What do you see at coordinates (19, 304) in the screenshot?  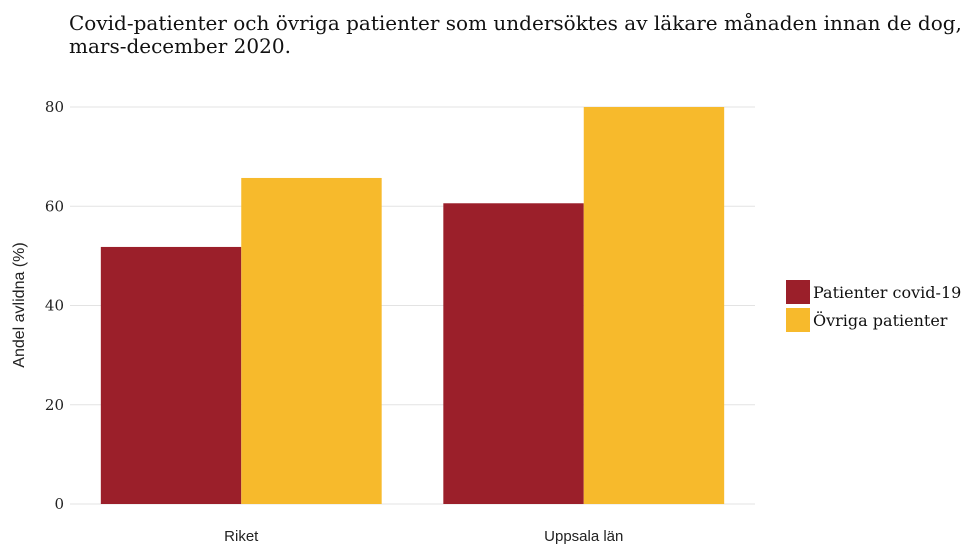 I see `y-axis-label: Andel avlidna (%)` at bounding box center [19, 304].